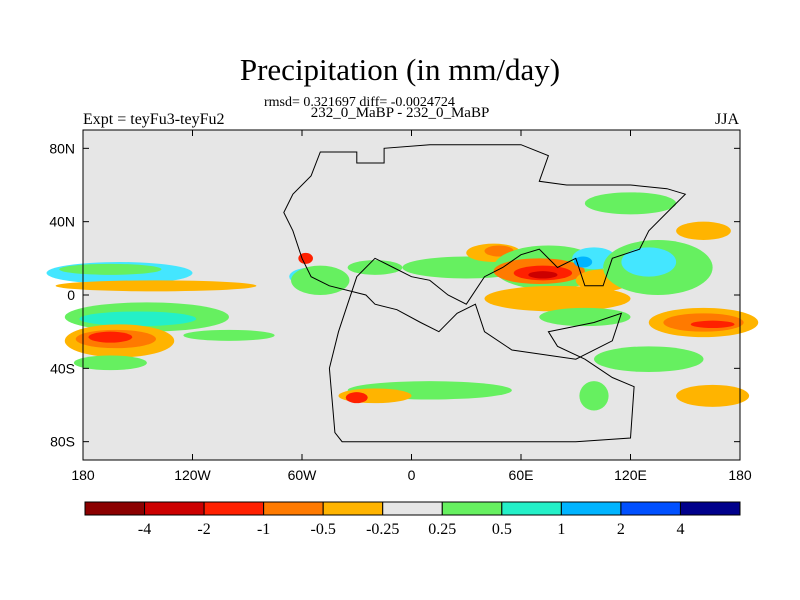  I want to click on region-indian-ocean-green, so click(585, 317).